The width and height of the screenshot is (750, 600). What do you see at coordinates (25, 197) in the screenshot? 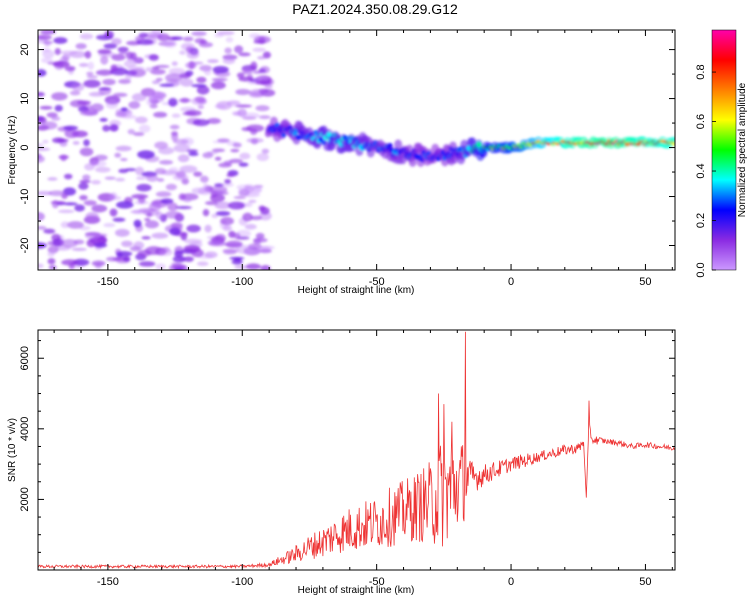
I see `y-tick-label: -10` at bounding box center [25, 197].